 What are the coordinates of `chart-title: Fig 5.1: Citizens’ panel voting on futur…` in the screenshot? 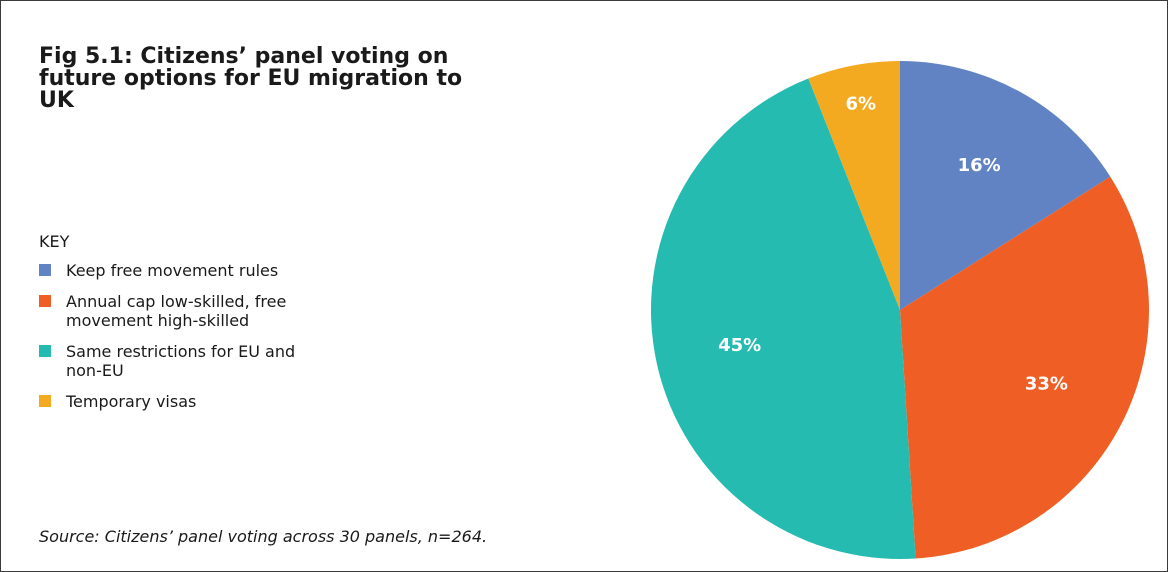 It's located at (251, 78).